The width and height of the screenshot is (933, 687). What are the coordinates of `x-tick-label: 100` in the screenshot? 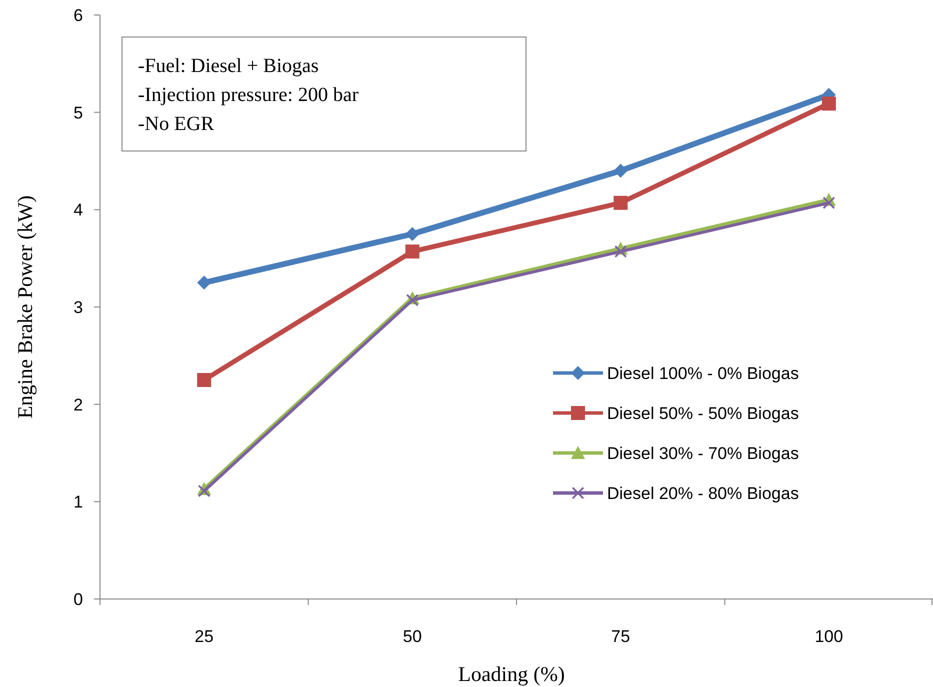 It's located at (829, 636).